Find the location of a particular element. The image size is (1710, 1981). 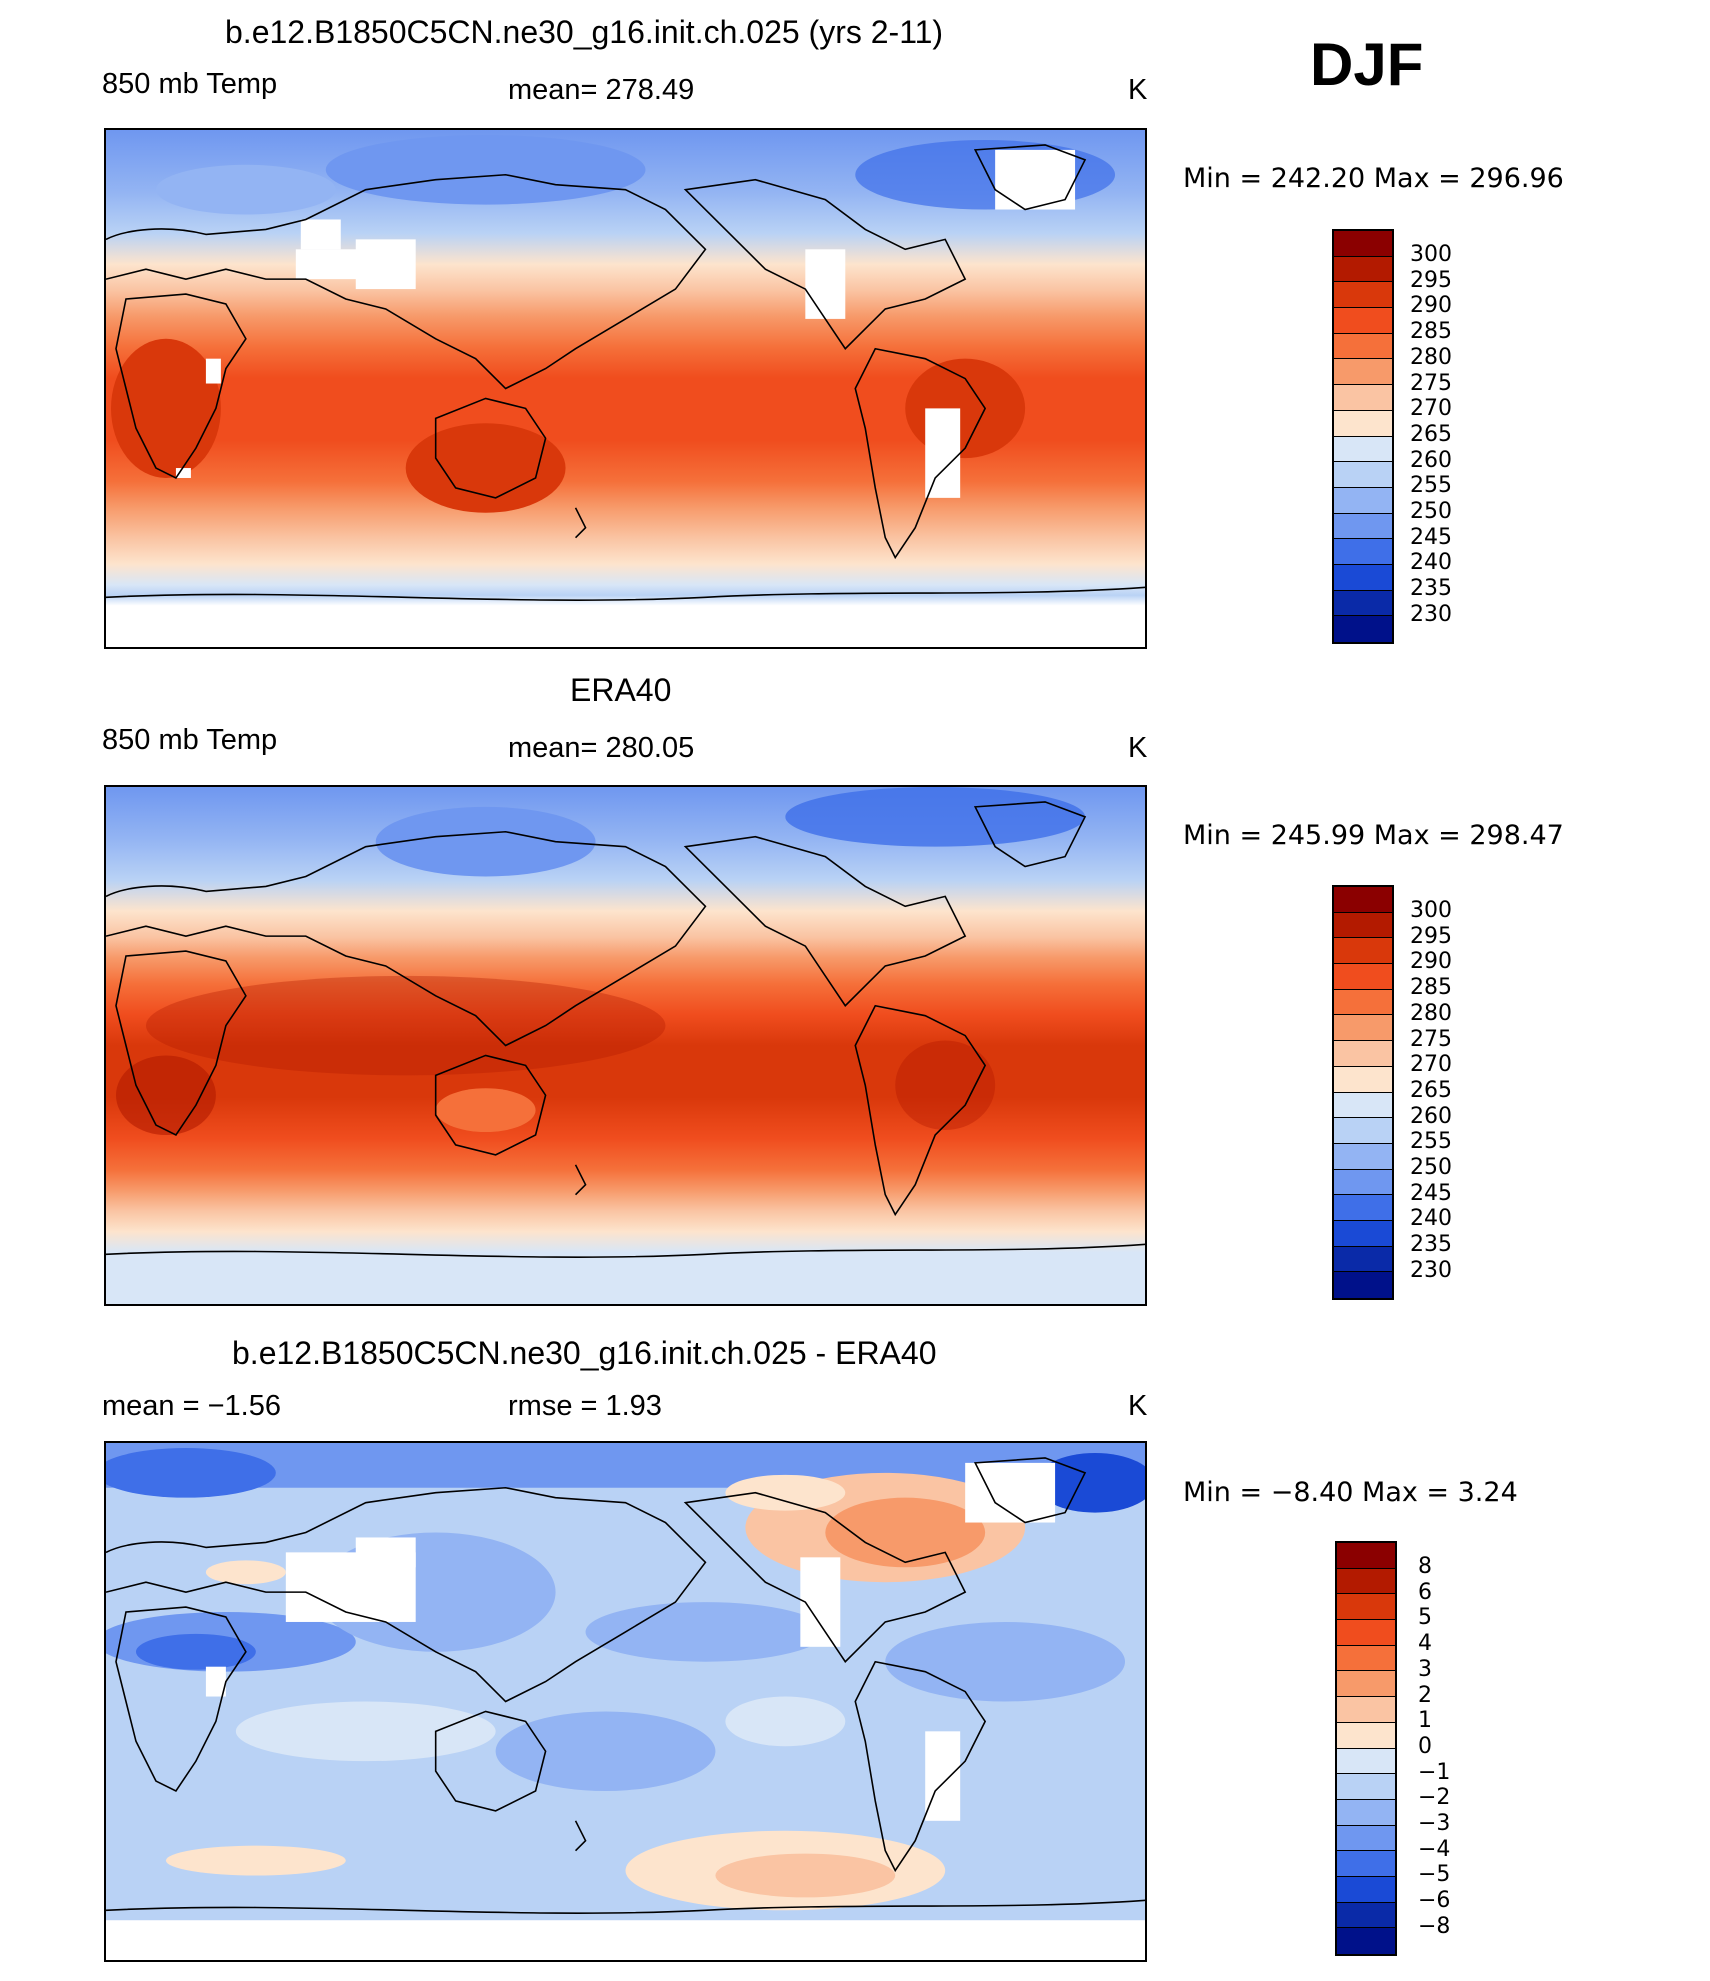

tick-label: −4 is located at coordinates (1434, 1849).